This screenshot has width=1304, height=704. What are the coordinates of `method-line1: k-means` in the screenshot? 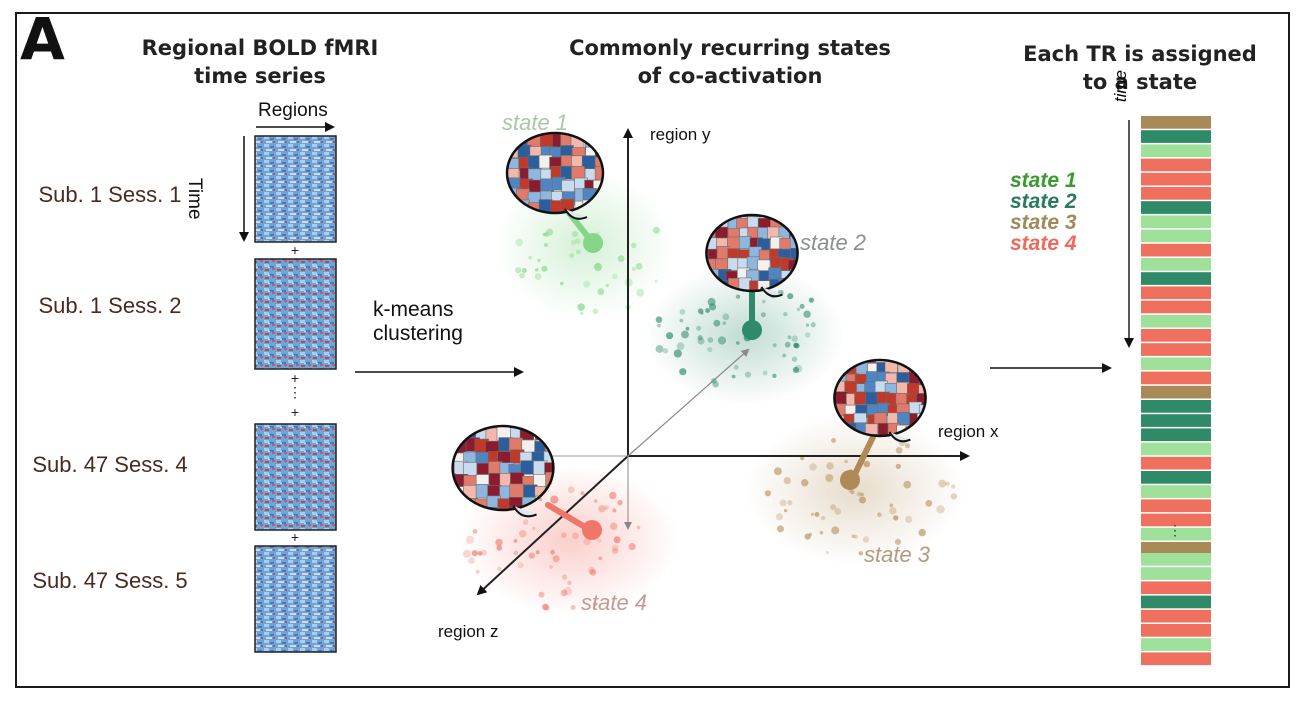 It's located at (413, 309).